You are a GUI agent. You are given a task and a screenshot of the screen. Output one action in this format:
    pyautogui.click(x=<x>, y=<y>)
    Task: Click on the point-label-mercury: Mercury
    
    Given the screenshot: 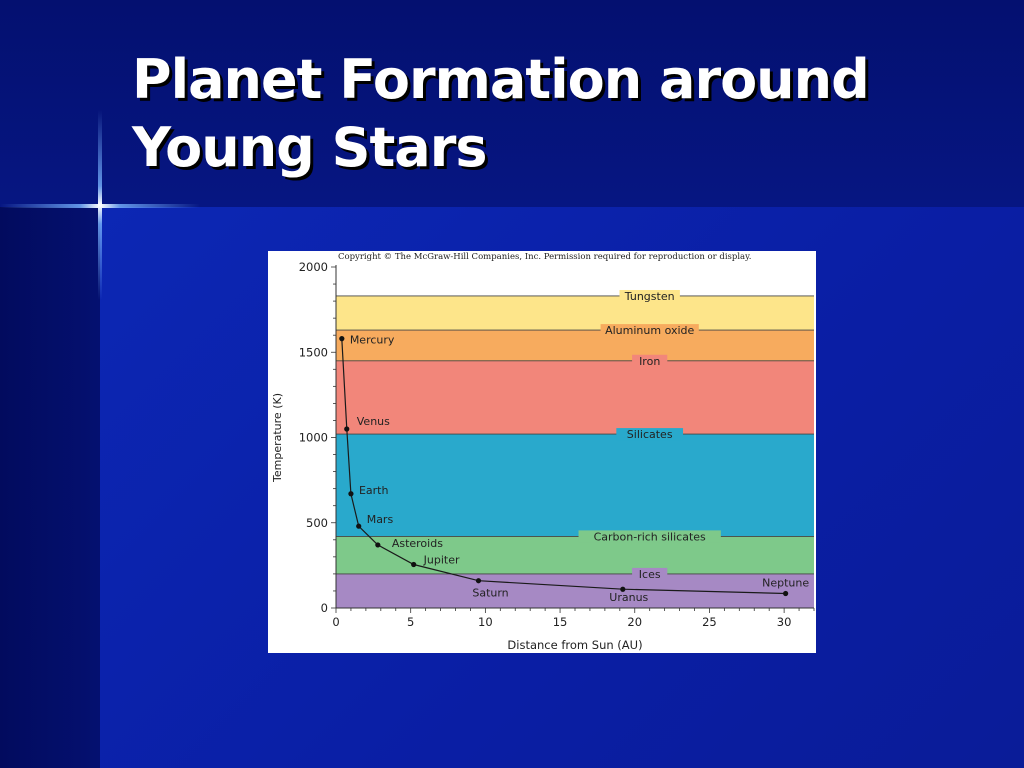 What is the action you would take?
    pyautogui.click(x=372, y=340)
    